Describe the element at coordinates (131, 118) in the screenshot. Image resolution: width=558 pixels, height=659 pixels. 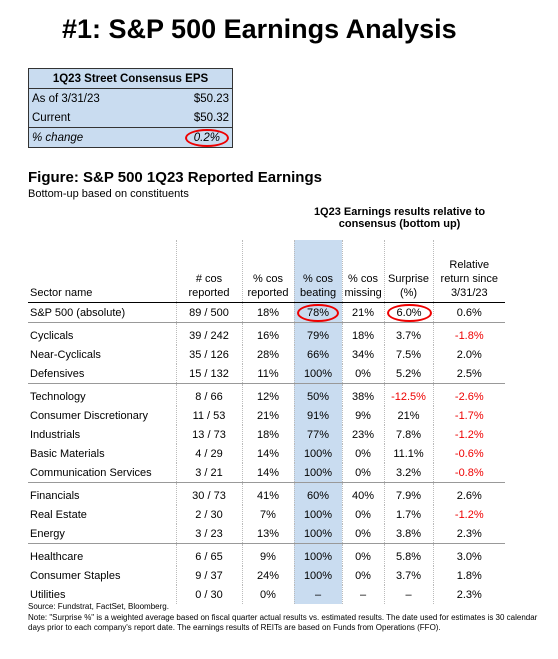
I see `row: Current $50.32` at that location.